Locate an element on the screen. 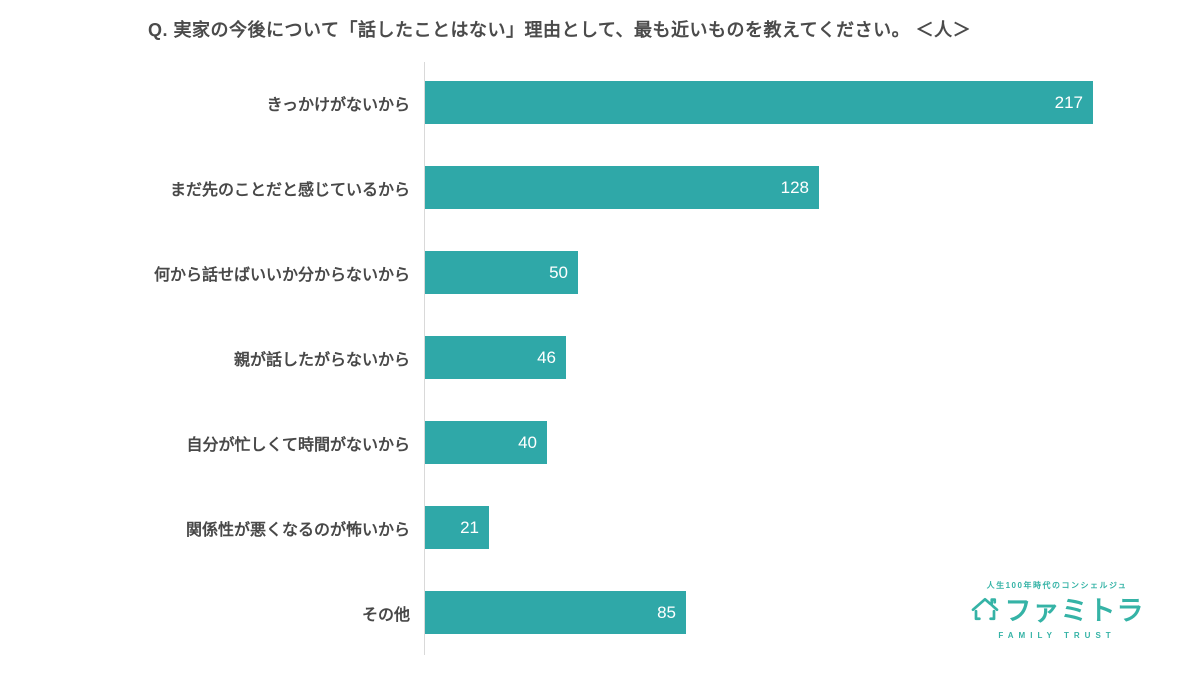 The height and width of the screenshot is (679, 1200). bar-track: 21 is located at coordinates (812, 527).